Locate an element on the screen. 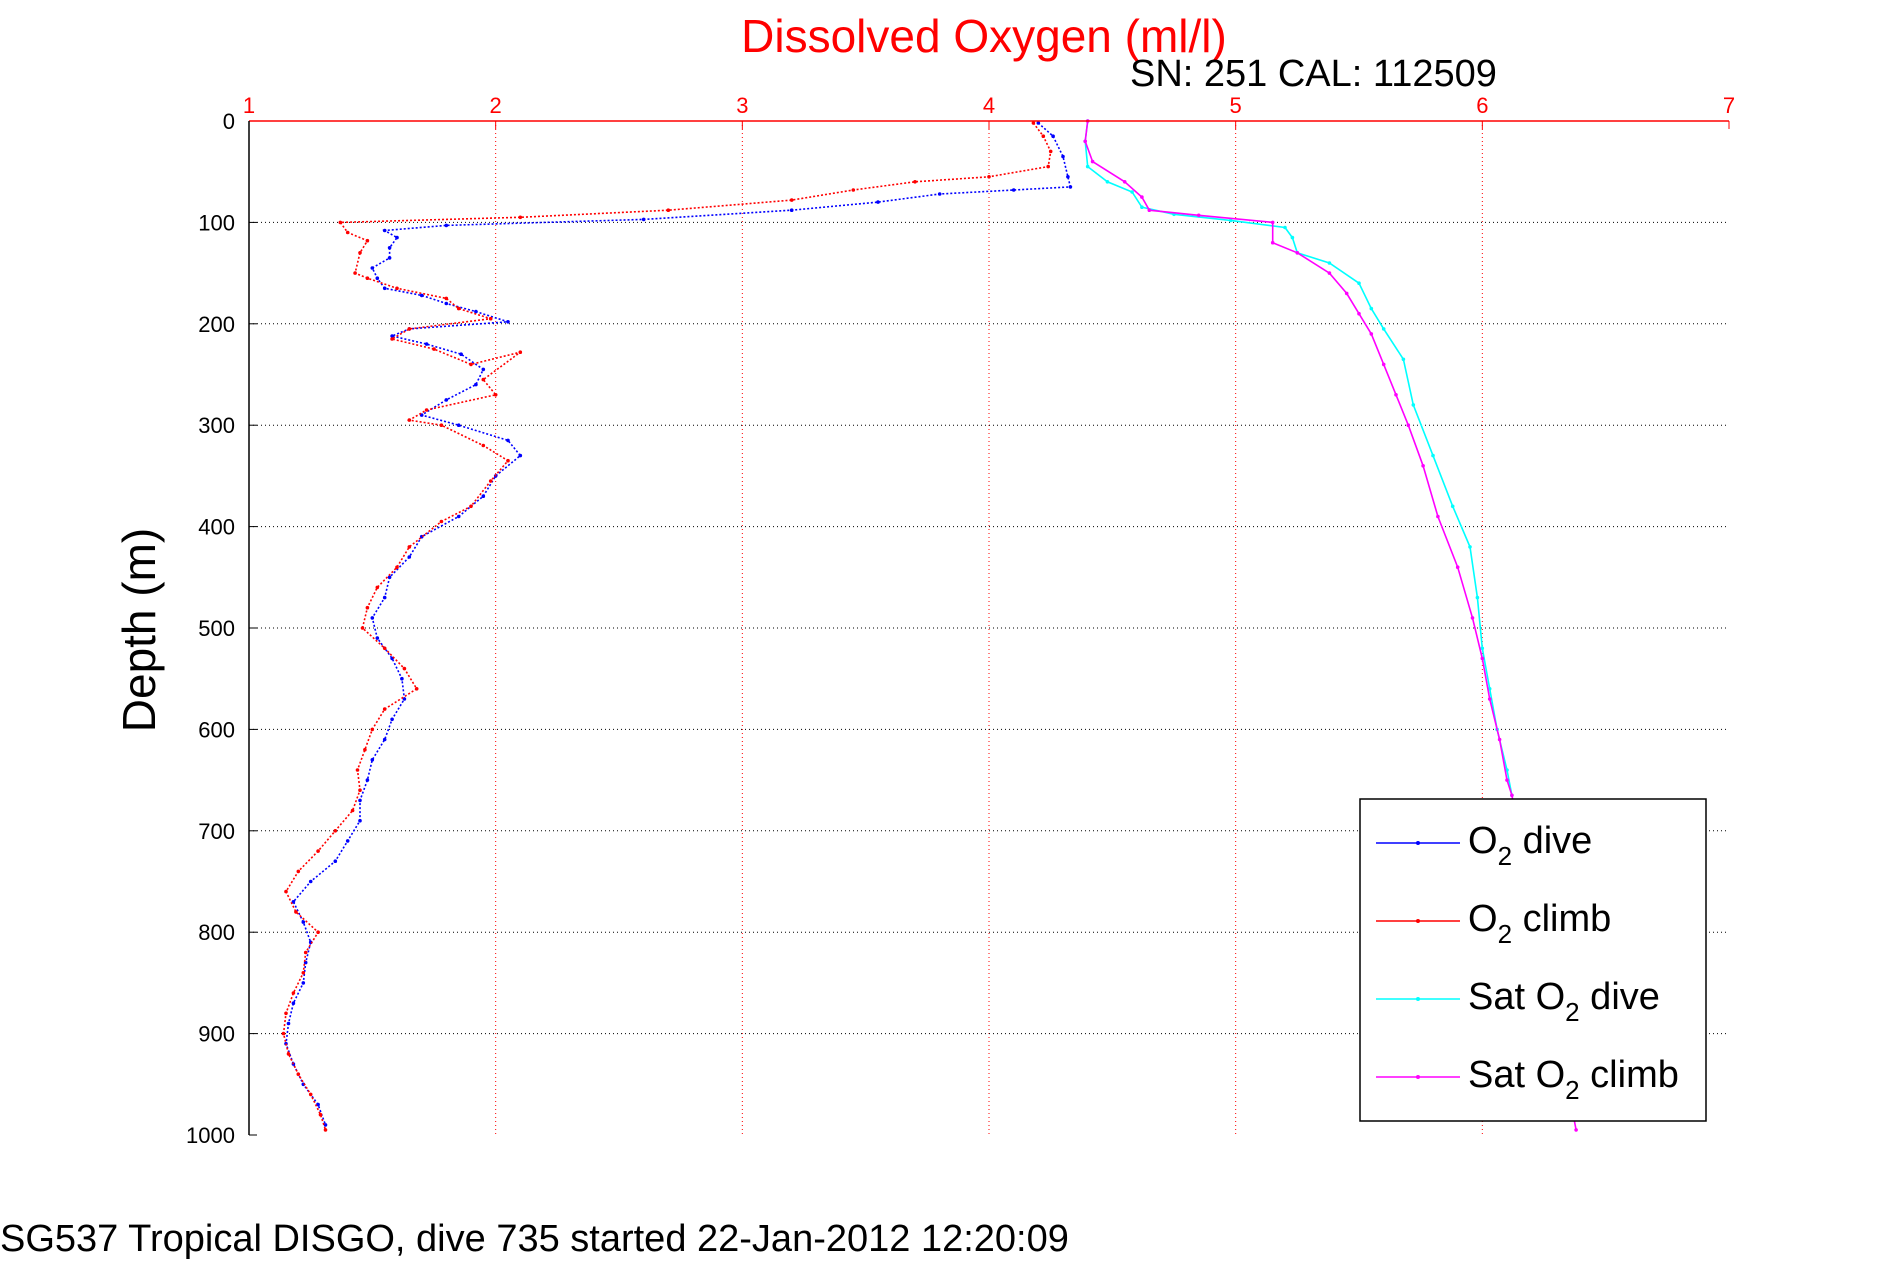 The height and width of the screenshot is (1262, 1891). y-tick-label: 900 is located at coordinates (216, 1034).